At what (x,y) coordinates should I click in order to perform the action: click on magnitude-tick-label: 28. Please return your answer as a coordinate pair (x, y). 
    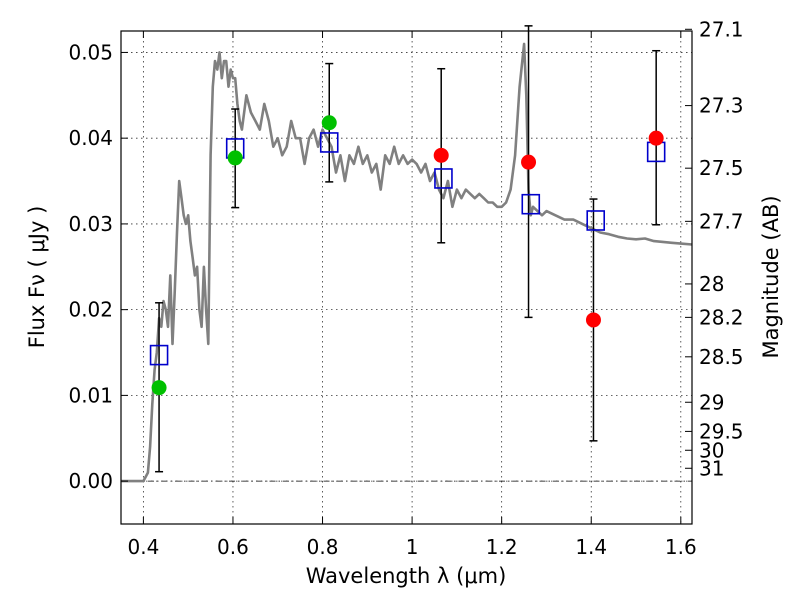
    Looking at the image, I should click on (711, 284).